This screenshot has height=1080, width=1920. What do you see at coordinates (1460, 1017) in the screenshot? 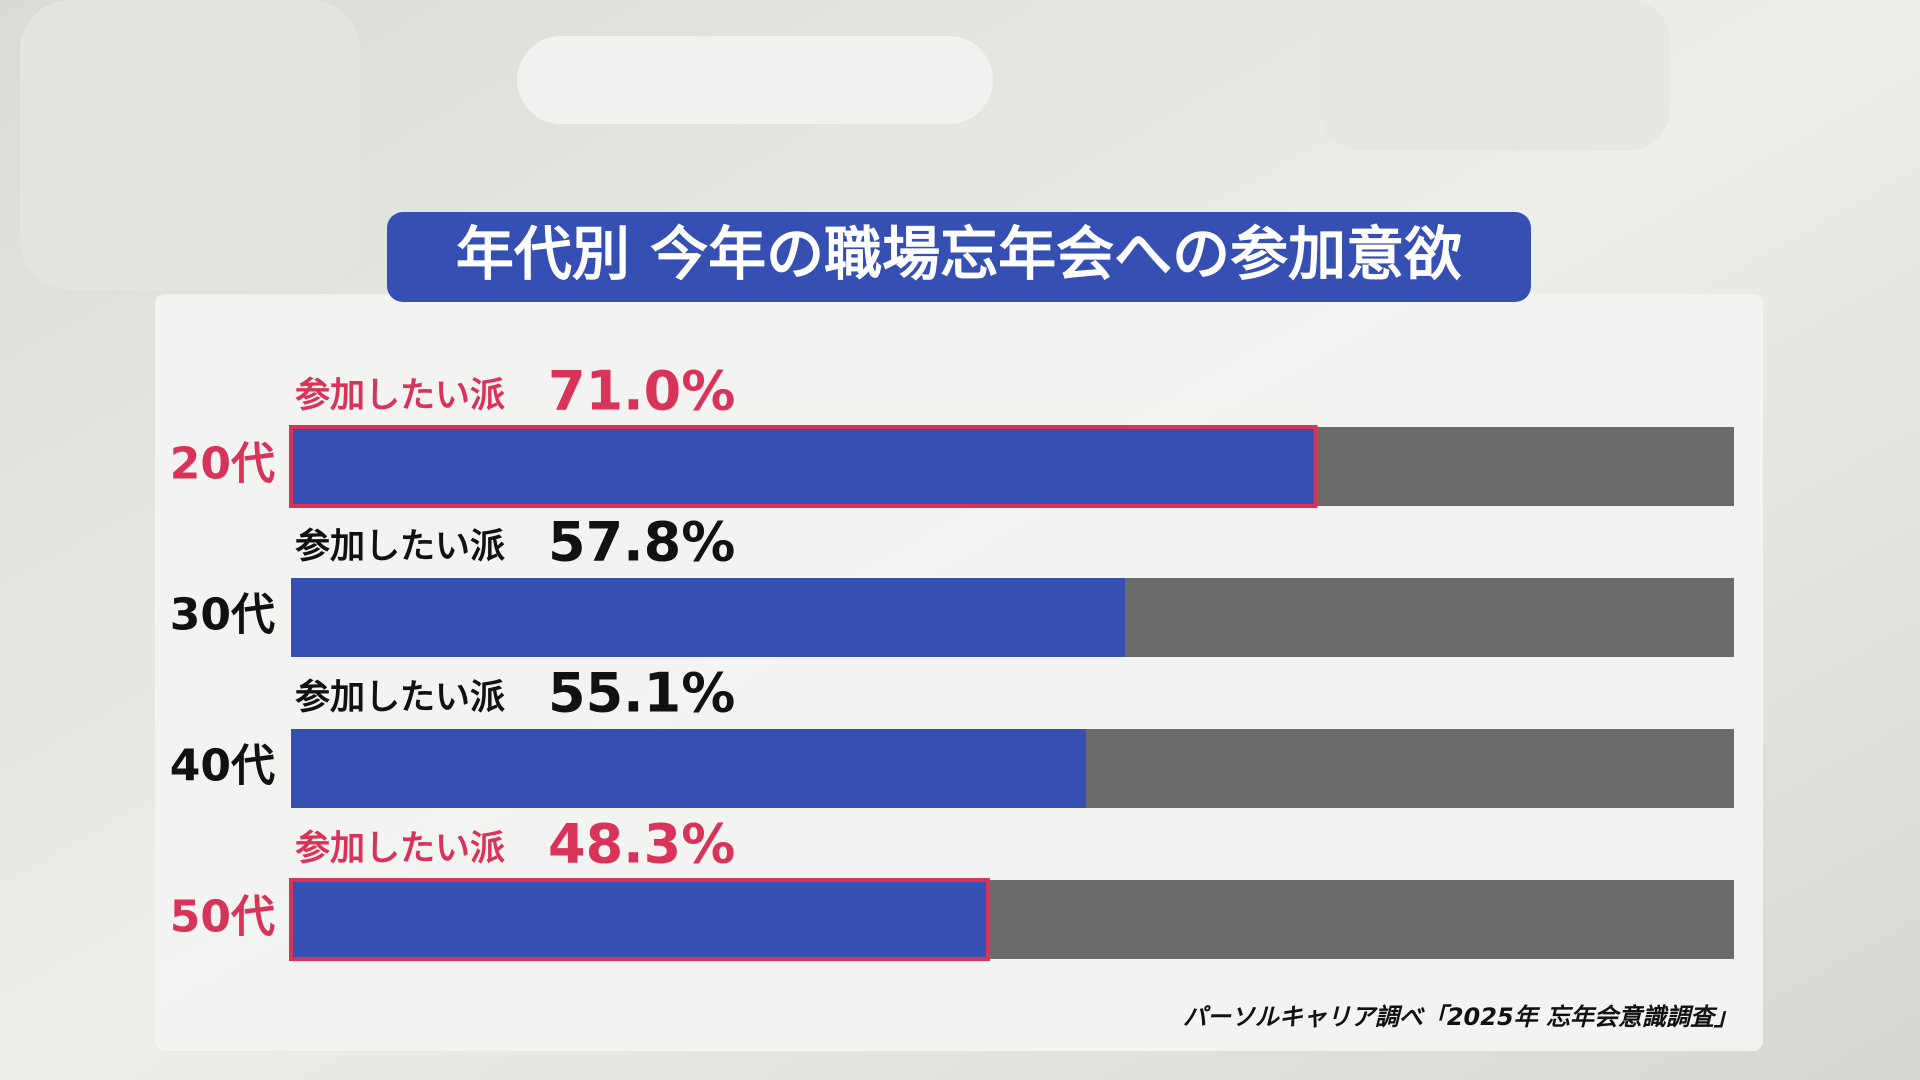
I see `source: パーソルキャリア調べ「2025年 忘年会意識調査」` at bounding box center [1460, 1017].